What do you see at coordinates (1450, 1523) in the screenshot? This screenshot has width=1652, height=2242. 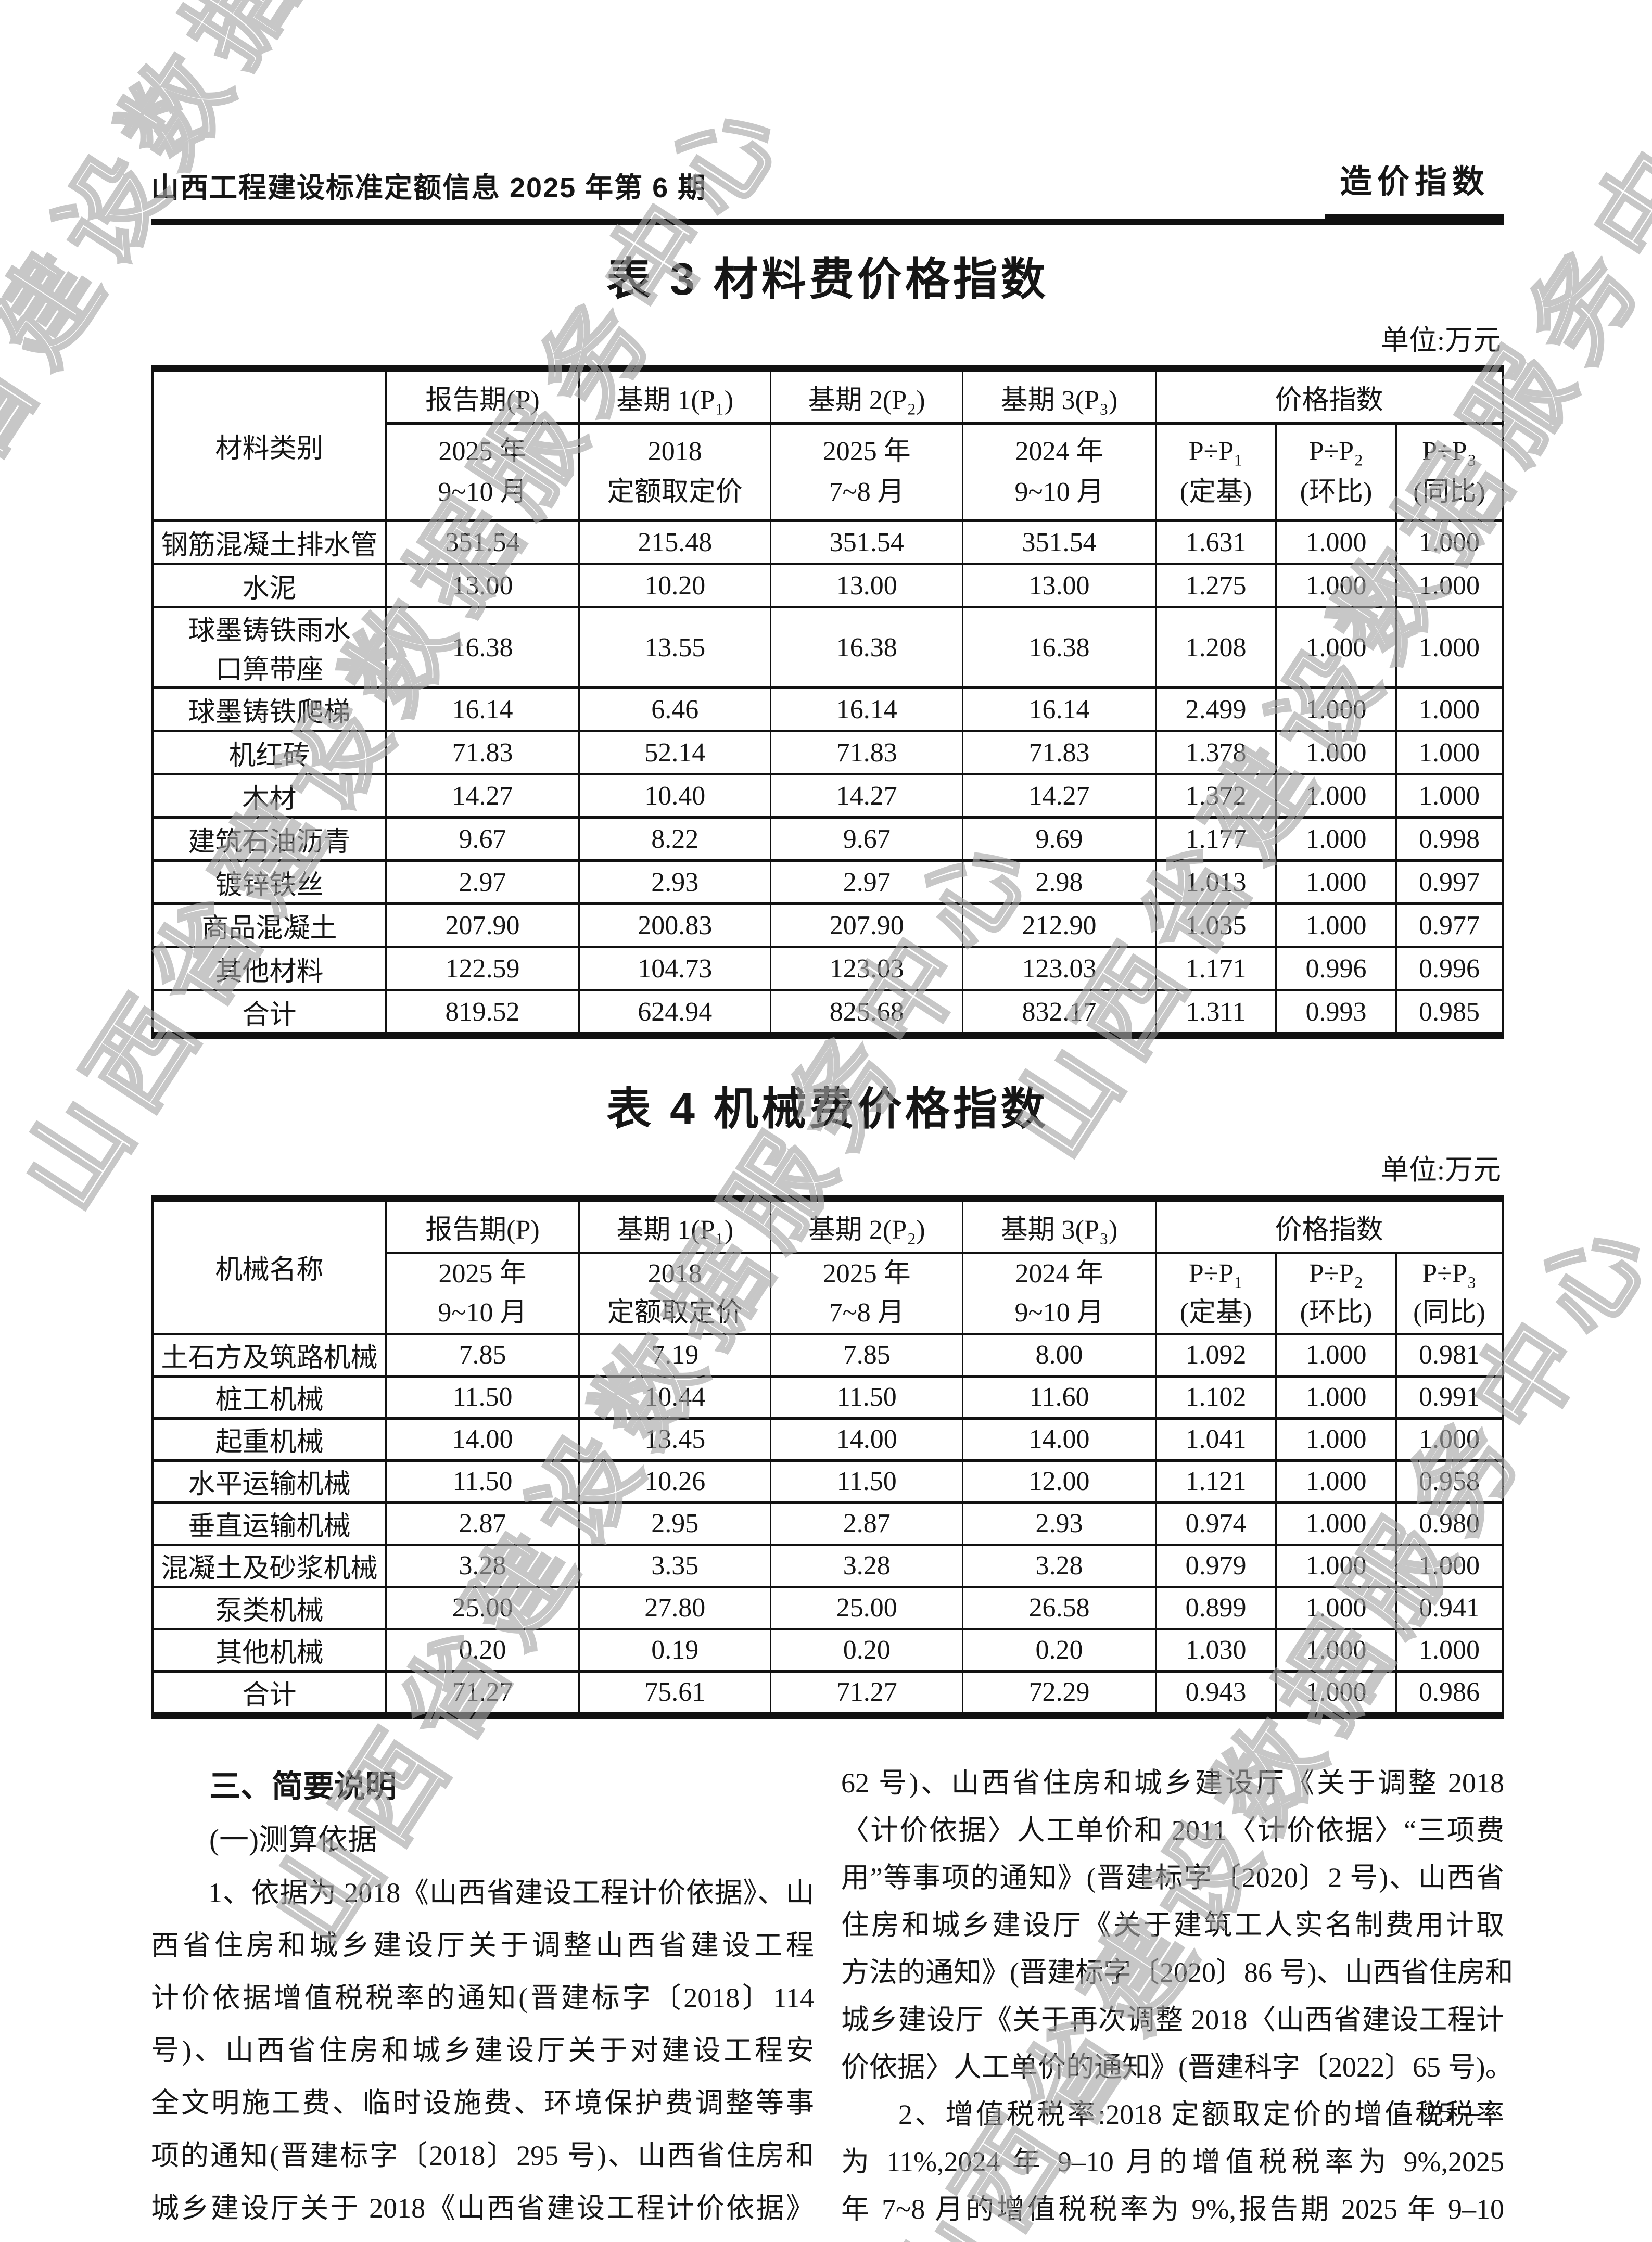 I see `cell-index-yoy: 0.980` at bounding box center [1450, 1523].